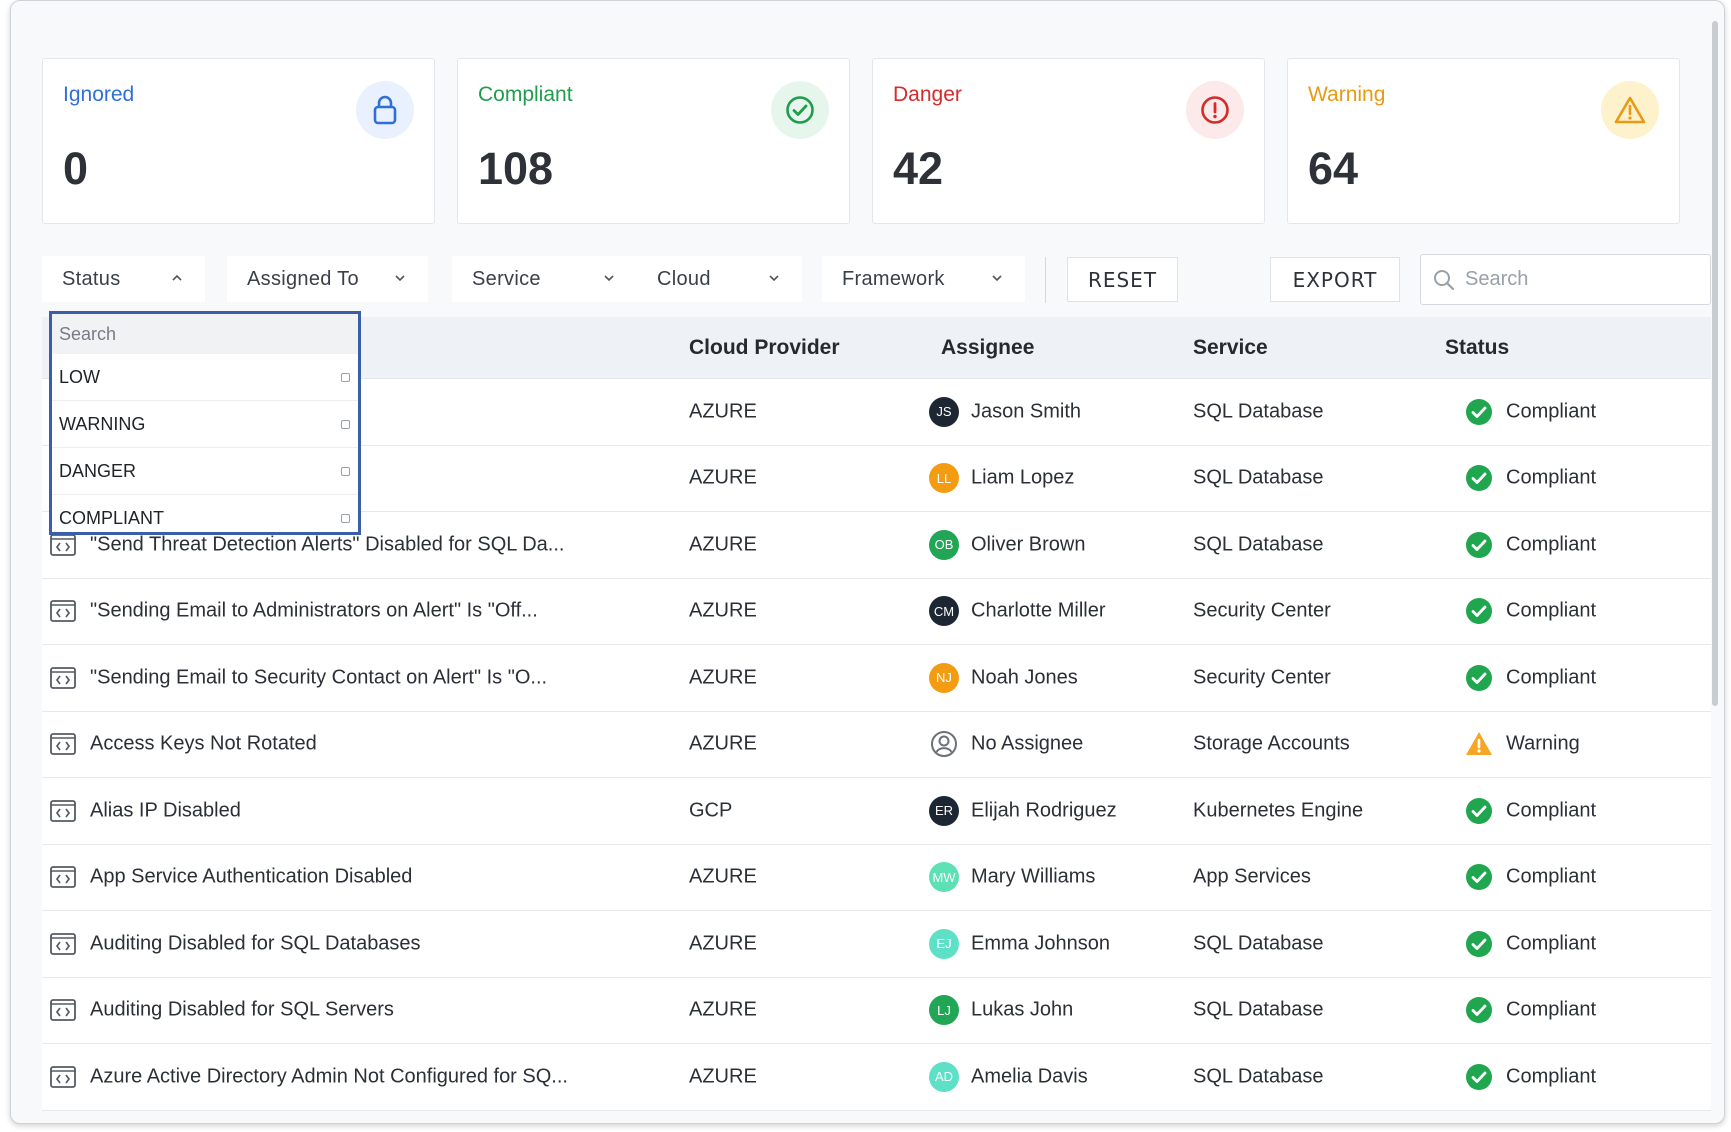 This screenshot has width=1731, height=1132. What do you see at coordinates (205, 471) in the screenshot?
I see `dropdown-option-danger: DANGER` at bounding box center [205, 471].